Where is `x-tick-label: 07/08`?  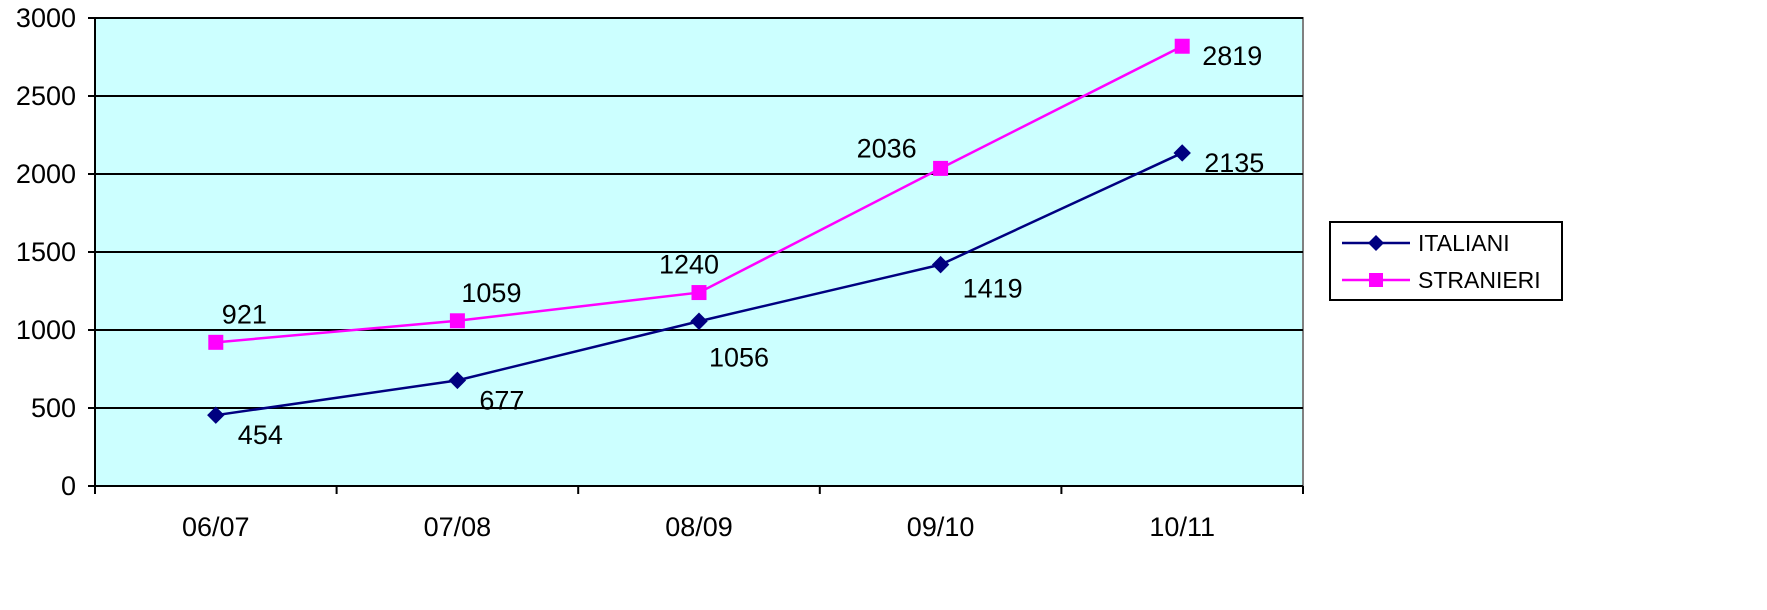 x-tick-label: 07/08 is located at coordinates (458, 527).